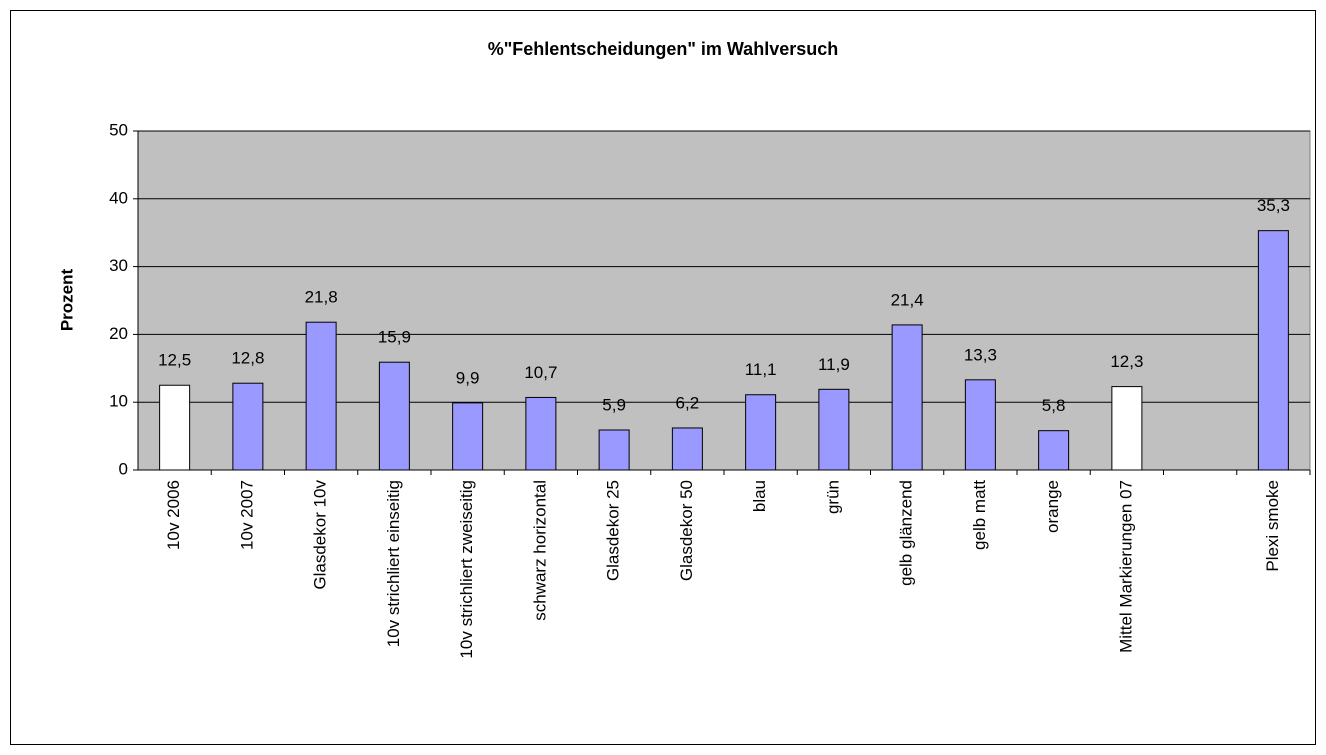 The height and width of the screenshot is (755, 1326). I want to click on x-tick-label: gelb matt, so click(979, 515).